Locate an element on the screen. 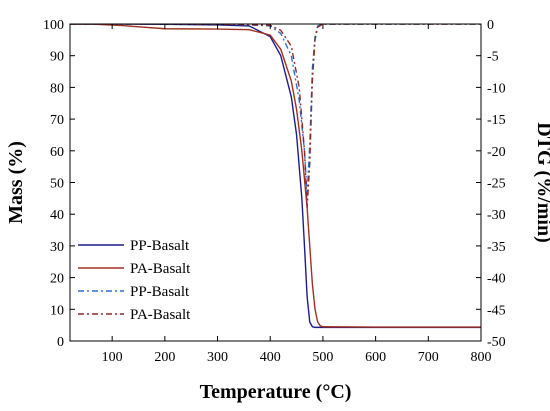 The width and height of the screenshot is (550, 411). y-left-tick-label: 40 is located at coordinates (57, 215).